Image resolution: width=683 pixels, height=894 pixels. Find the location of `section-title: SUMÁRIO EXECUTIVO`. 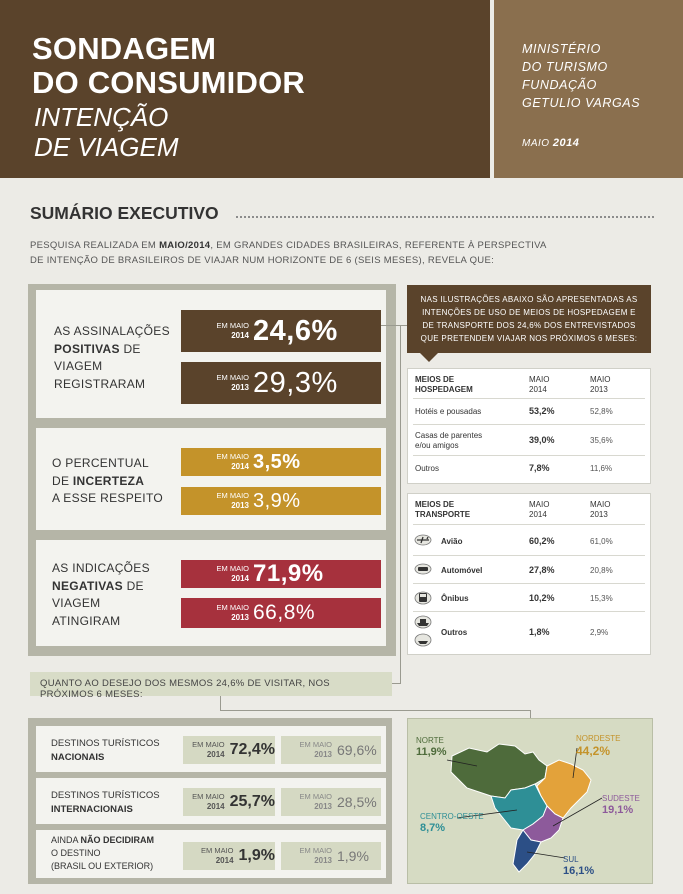

section-title: SUMÁRIO EXECUTIVO is located at coordinates (124, 213).